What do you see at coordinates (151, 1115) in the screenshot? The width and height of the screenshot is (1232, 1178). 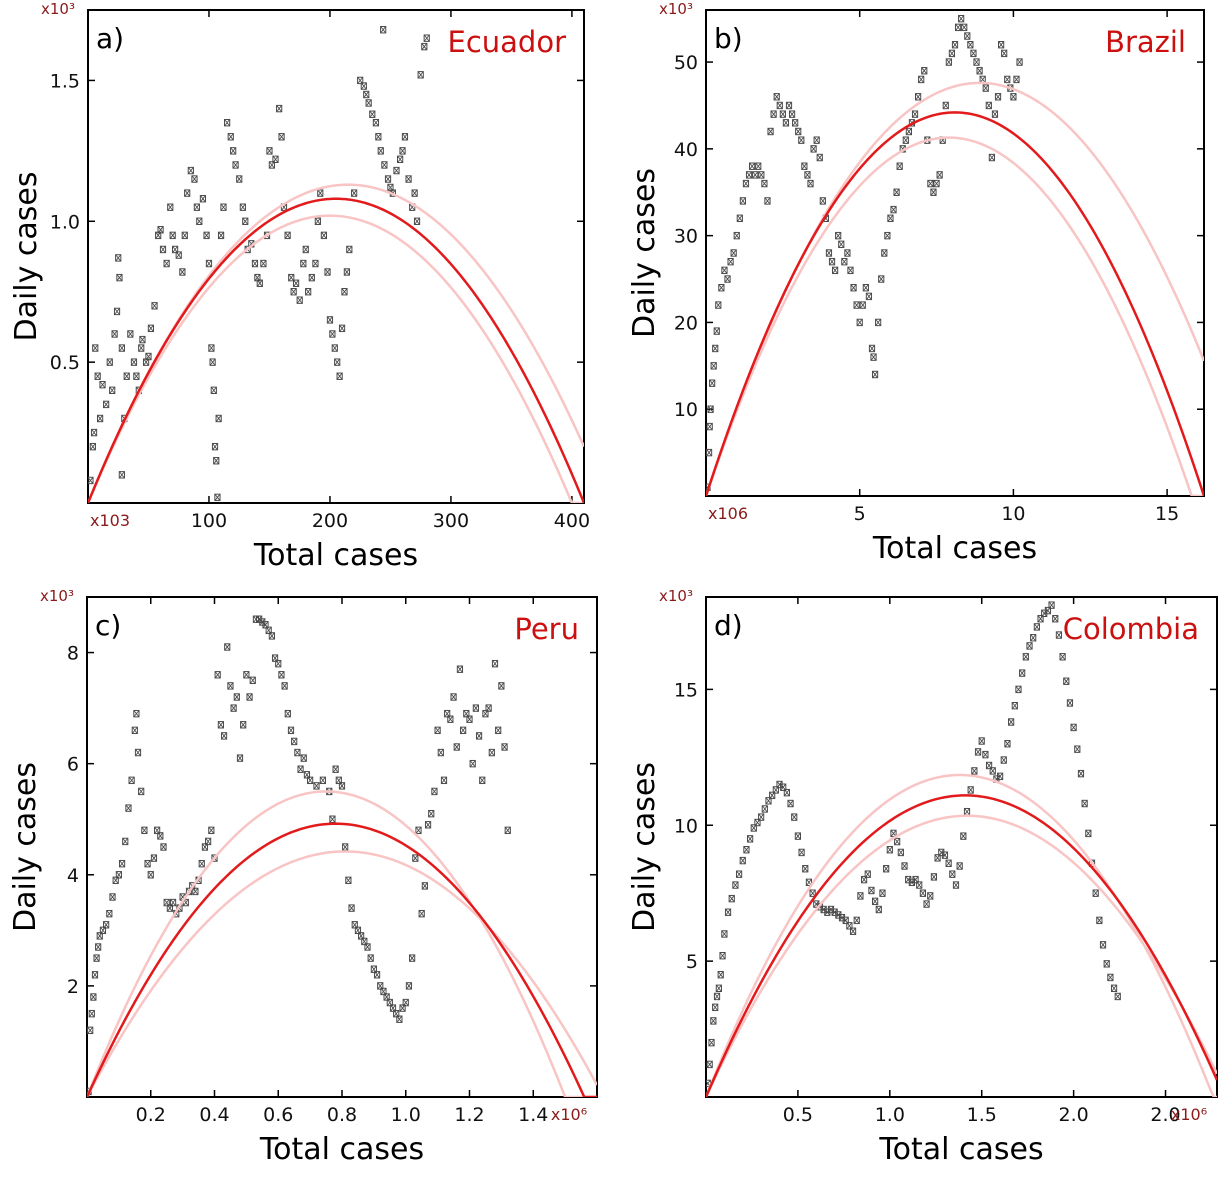 I see `x-tick-label: 0.2` at bounding box center [151, 1115].